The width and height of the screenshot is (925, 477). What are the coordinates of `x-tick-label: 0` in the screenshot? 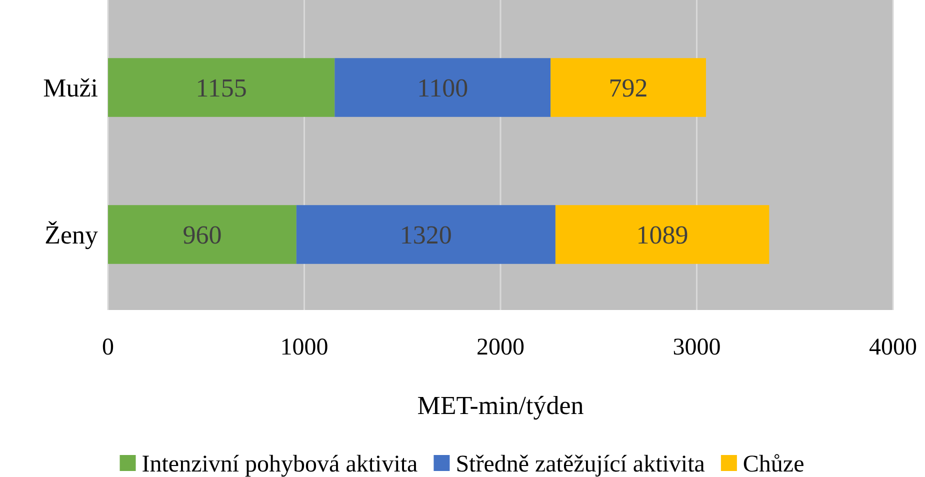 It's located at (108, 347).